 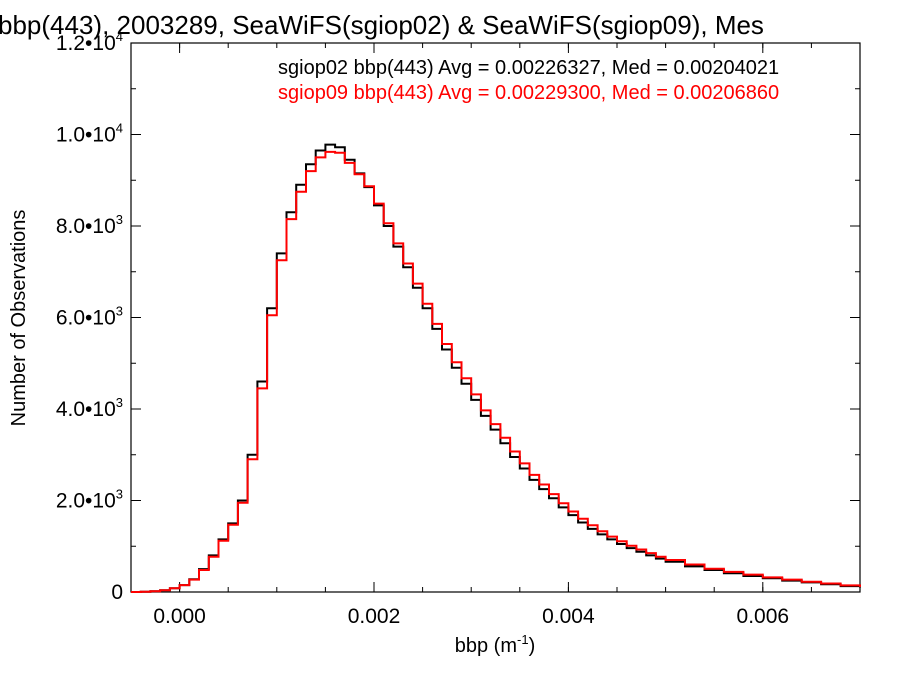 I want to click on x-tick-label: 0.000, so click(x=179, y=616).